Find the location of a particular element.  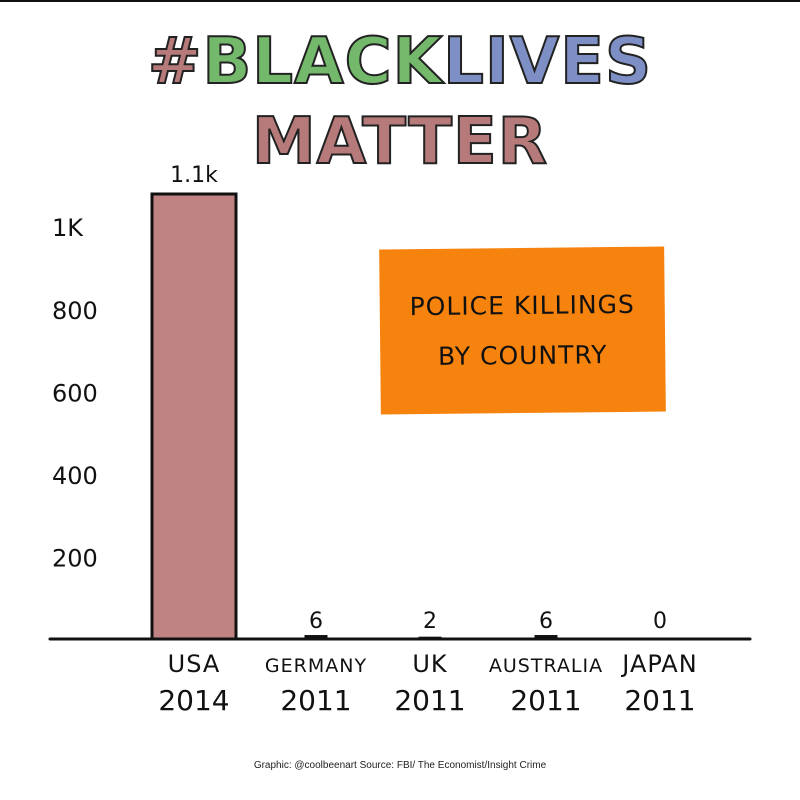

bar-australia is located at coordinates (546, 638).